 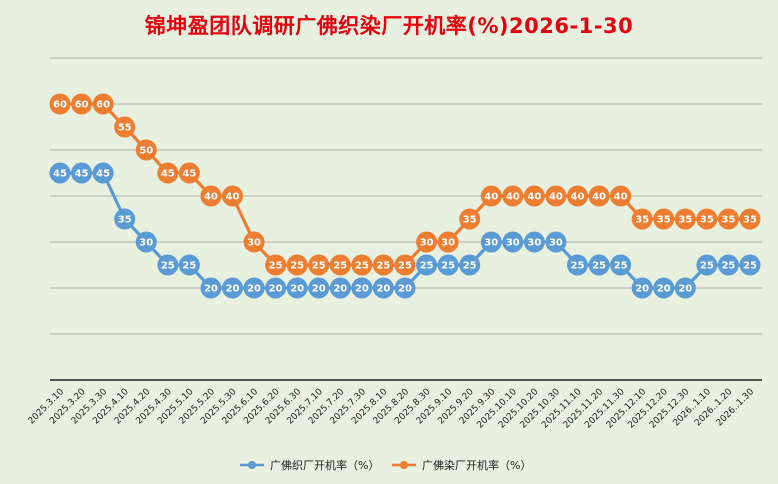 What do you see at coordinates (461, 465) in the screenshot?
I see `legend-item-2: 广佛染厂开机率（%）` at bounding box center [461, 465].